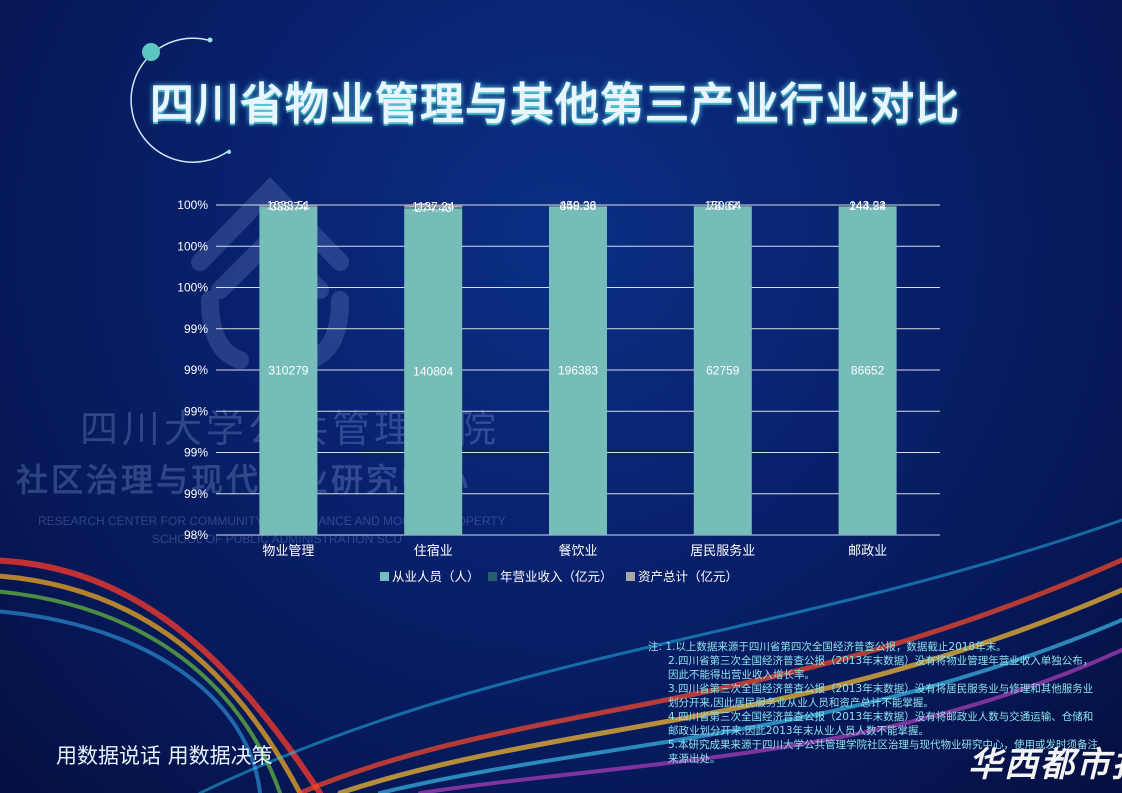 The image size is (1122, 793). I want to click on data-label: 333.74, so click(288, 206).